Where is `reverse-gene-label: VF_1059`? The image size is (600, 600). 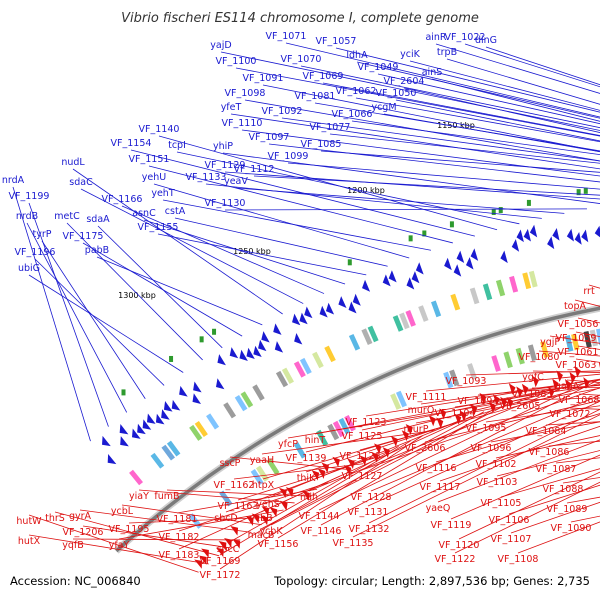 reverse-gene-label: VF_1059 is located at coordinates (576, 338).